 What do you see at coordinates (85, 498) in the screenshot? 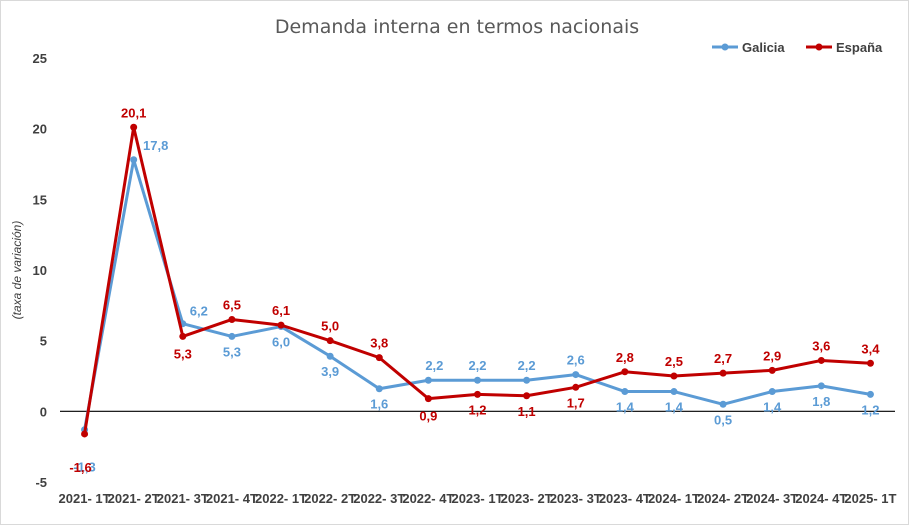
I see `x-tick-label: 2021- 1T` at bounding box center [85, 498].